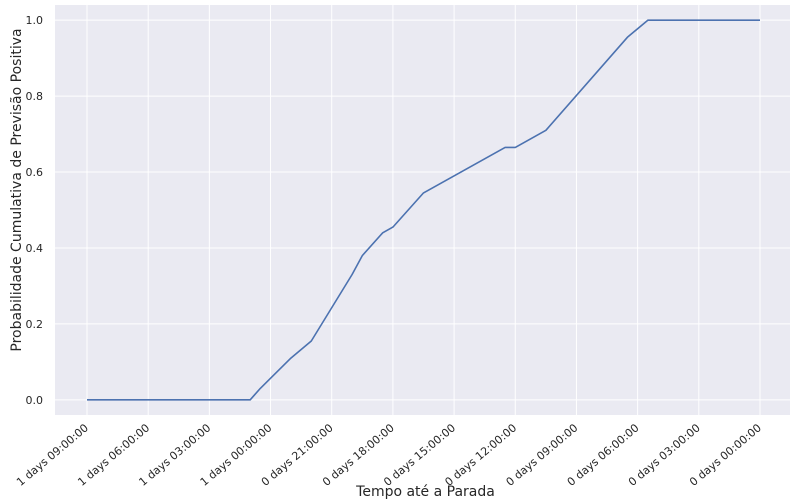 The image size is (800, 502). I want to click on y-tick-label: 0.8, so click(35, 96).